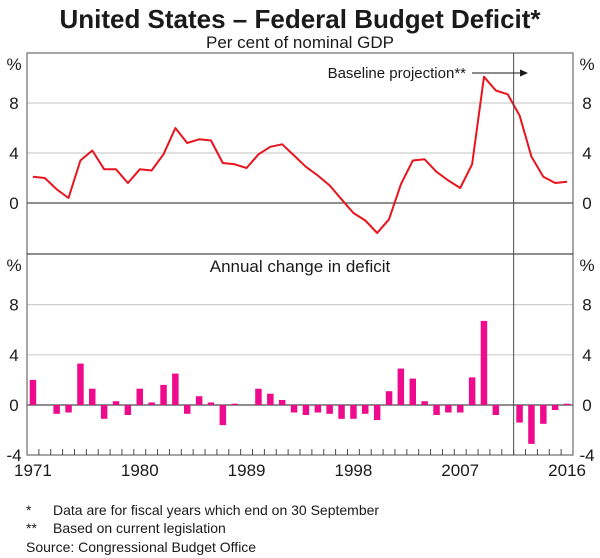 The image size is (600, 558). What do you see at coordinates (68, 409) in the screenshot?
I see `bar-1974` at bounding box center [68, 409].